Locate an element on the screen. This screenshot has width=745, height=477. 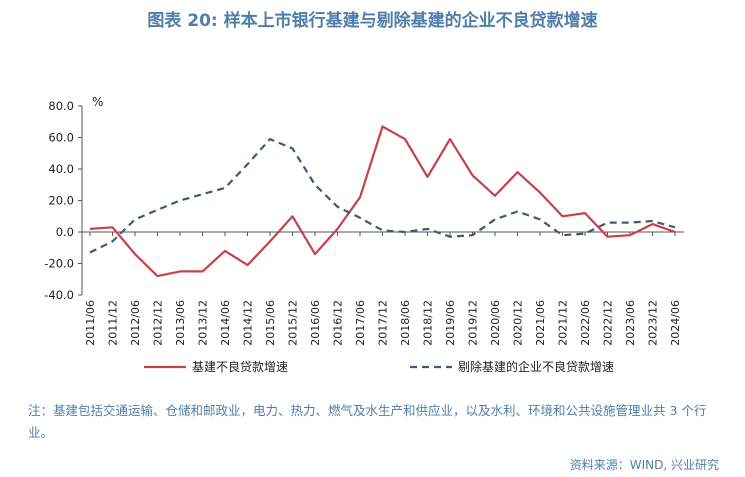
x-tick-label: 2022/12 is located at coordinates (608, 323).